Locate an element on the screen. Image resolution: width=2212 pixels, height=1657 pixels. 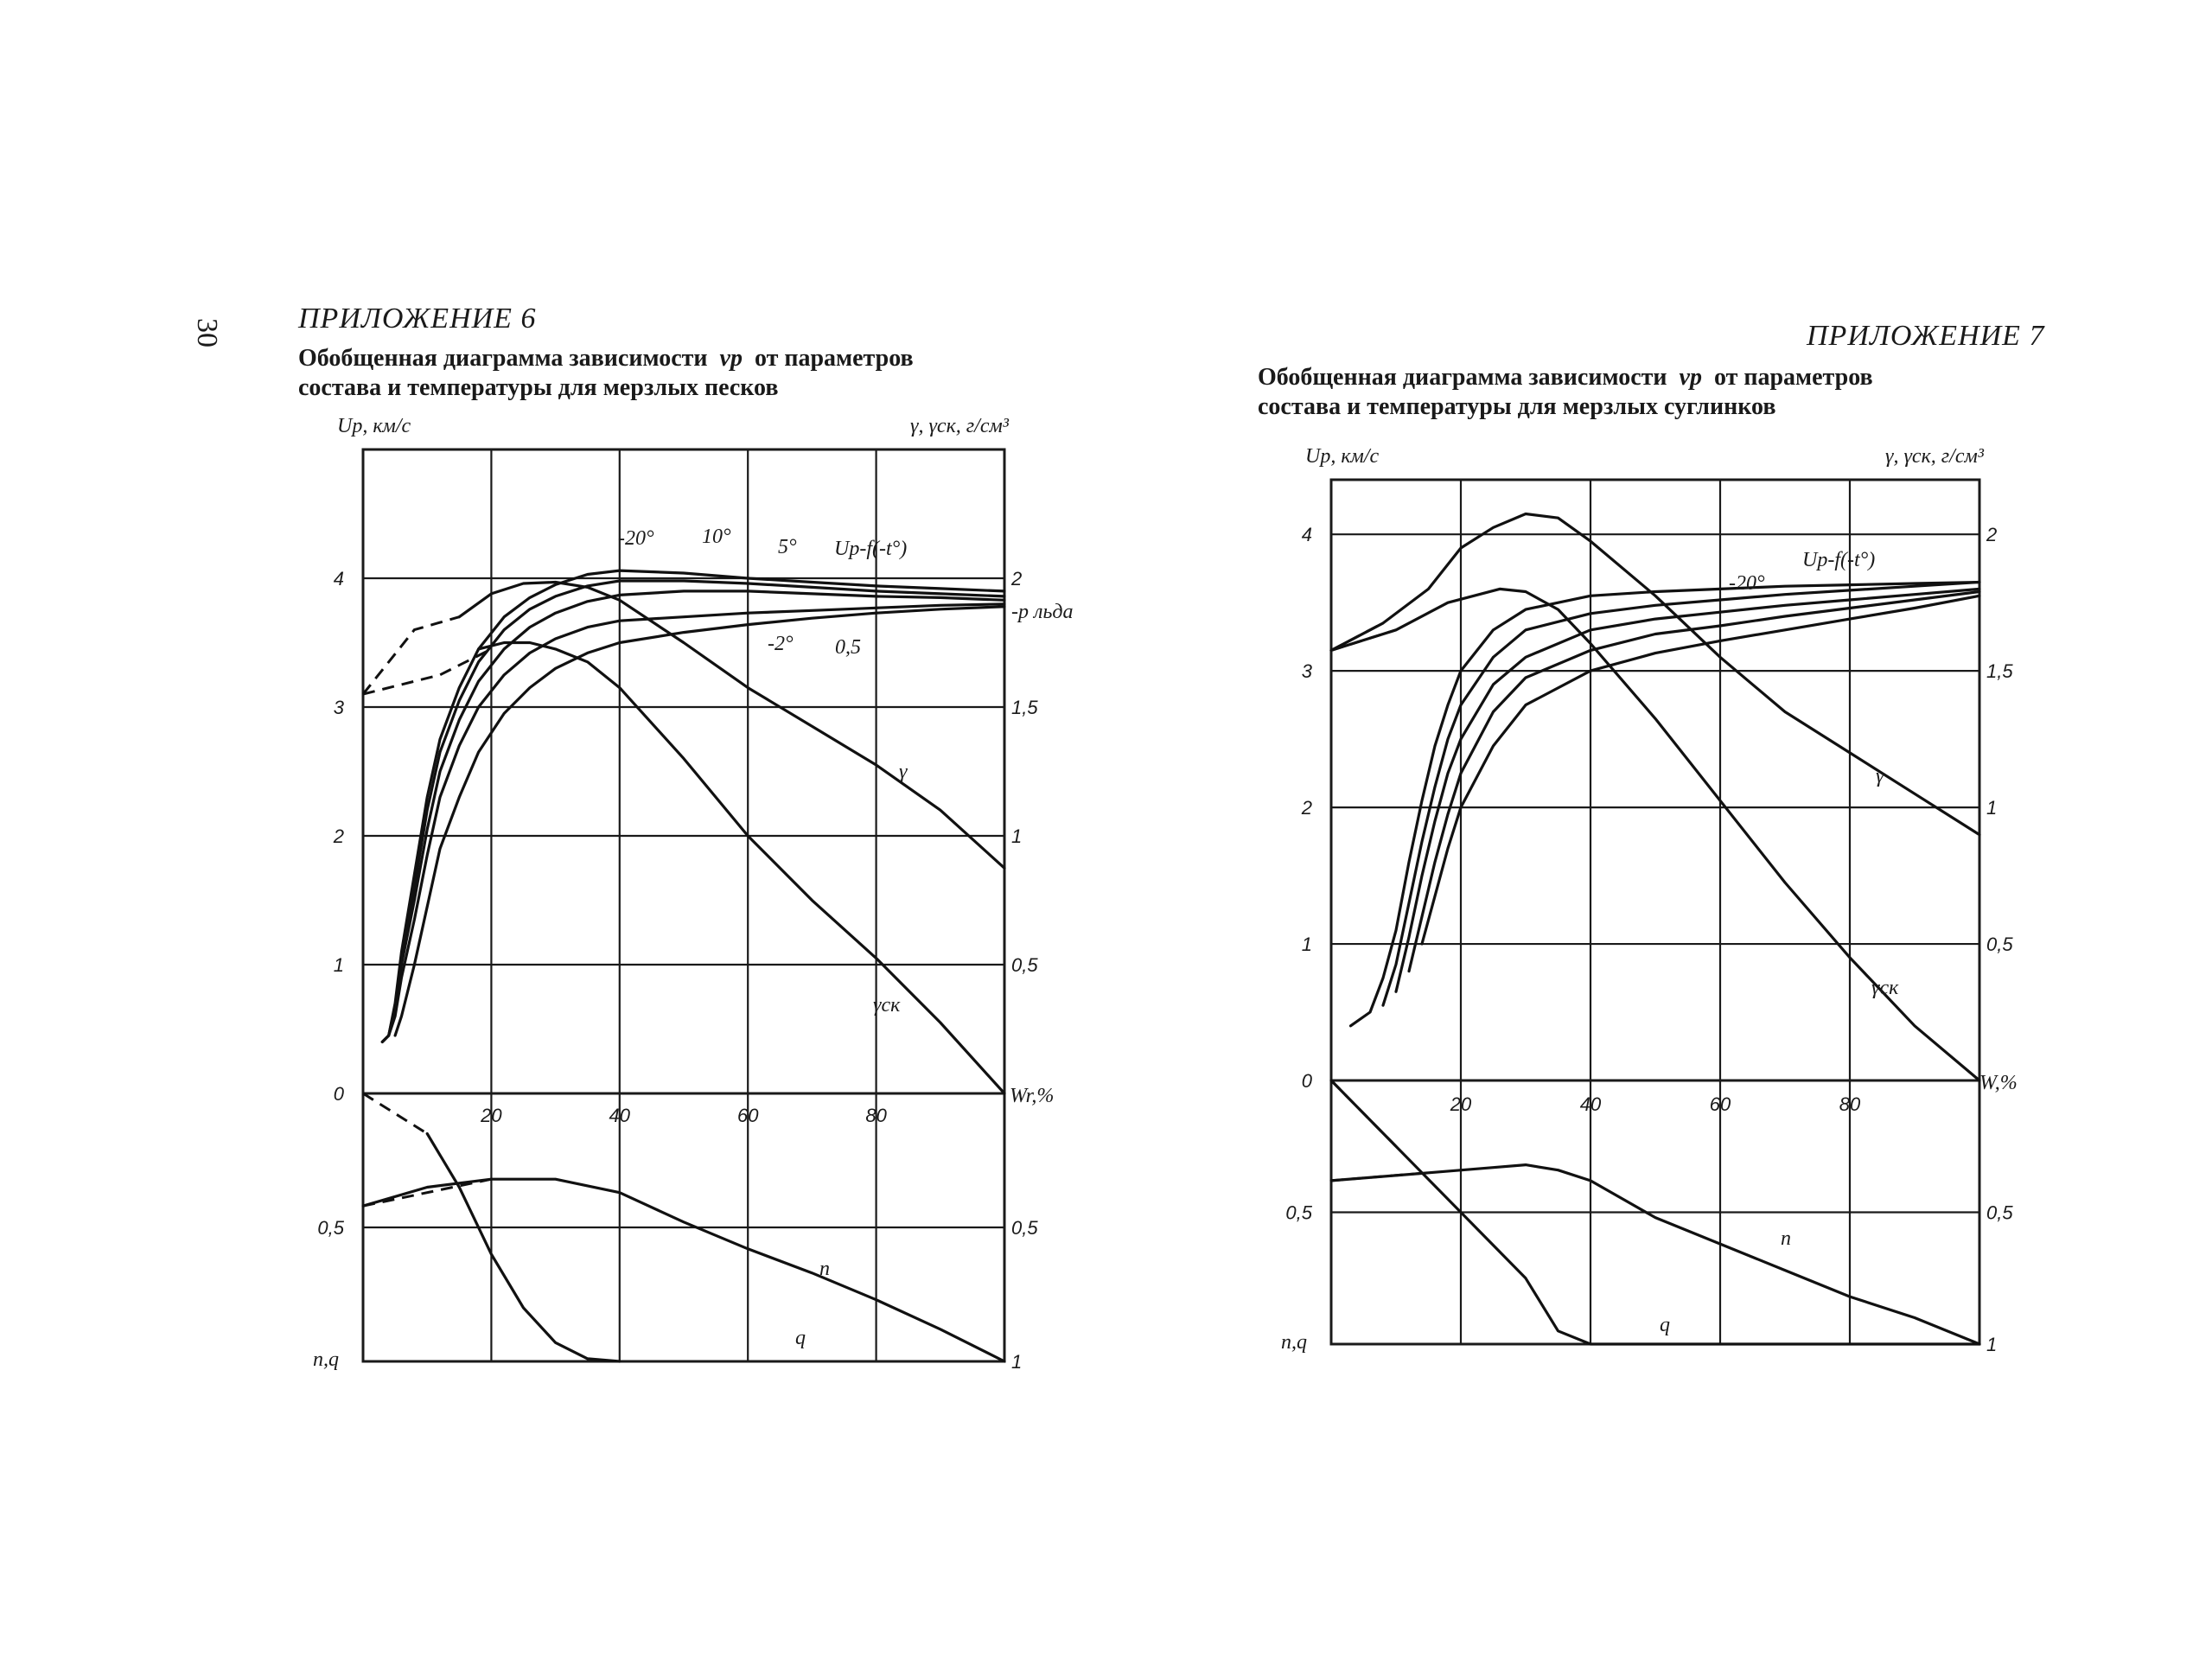
curve-annotation: 10° is located at coordinates (716, 537).